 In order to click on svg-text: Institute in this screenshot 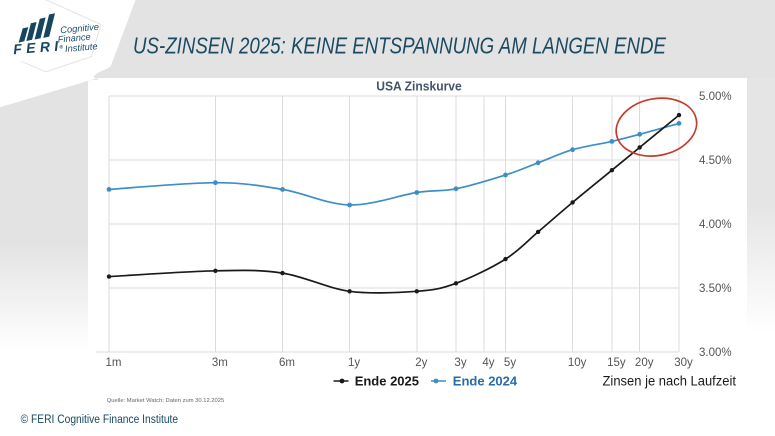, I will do `click(81, 47)`.